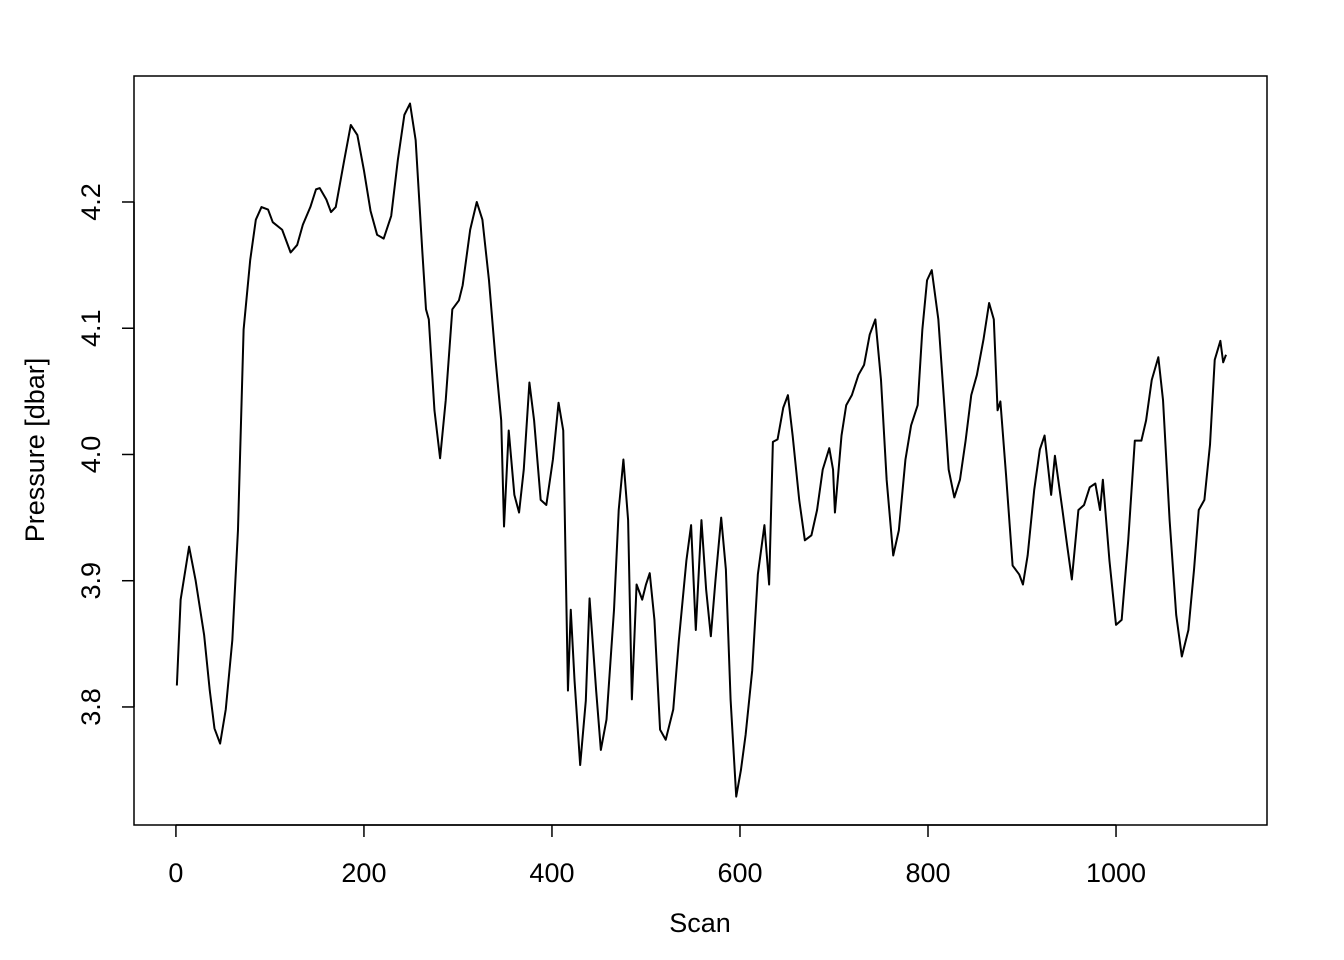 This screenshot has height=960, width=1344. Describe the element at coordinates (927, 873) in the screenshot. I see `x-tick-label: 800` at that location.